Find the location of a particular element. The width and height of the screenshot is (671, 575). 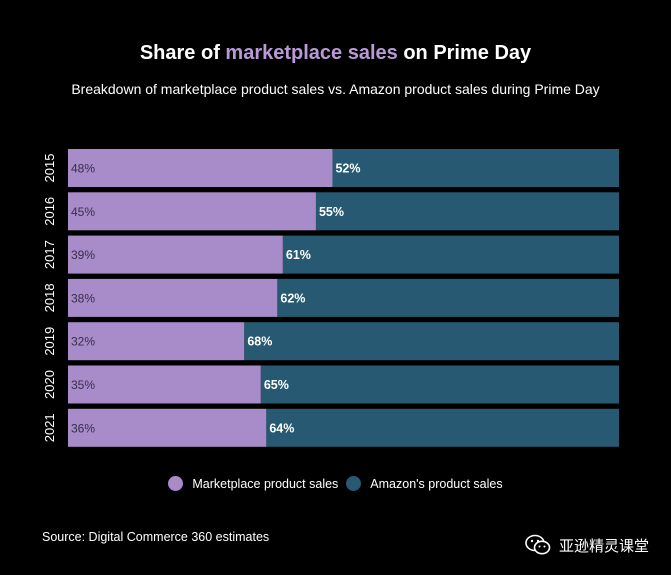

chart-title-prefix: Share of is located at coordinates (182, 53).